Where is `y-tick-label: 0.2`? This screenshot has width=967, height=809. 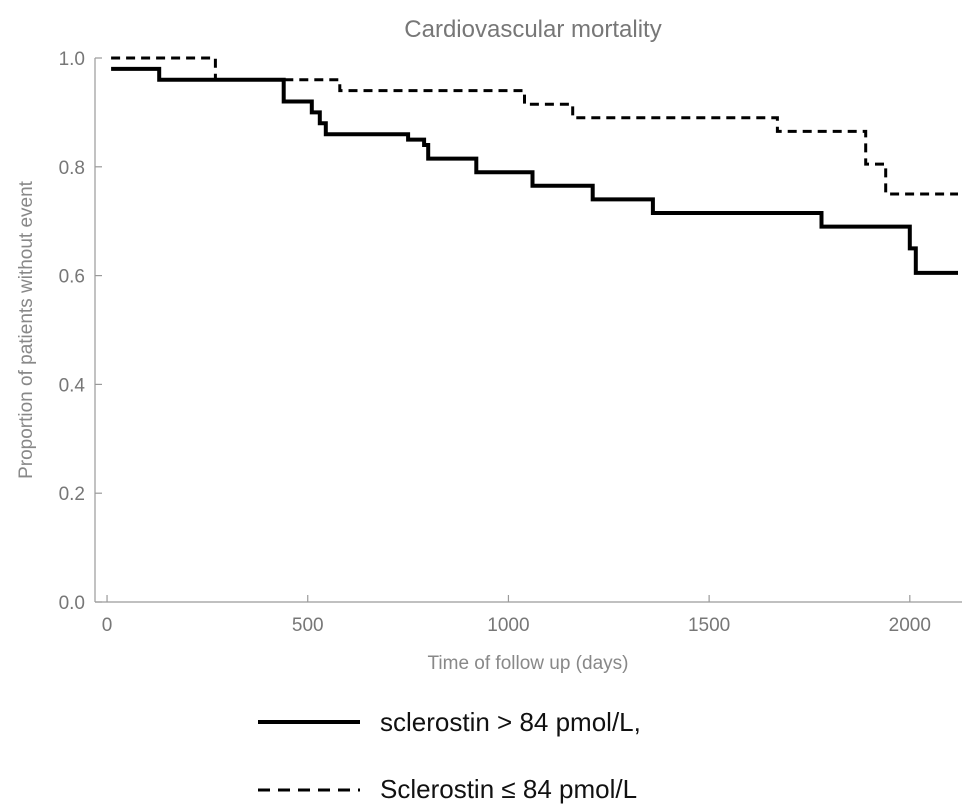
y-tick-label: 0.2 is located at coordinates (72, 494).